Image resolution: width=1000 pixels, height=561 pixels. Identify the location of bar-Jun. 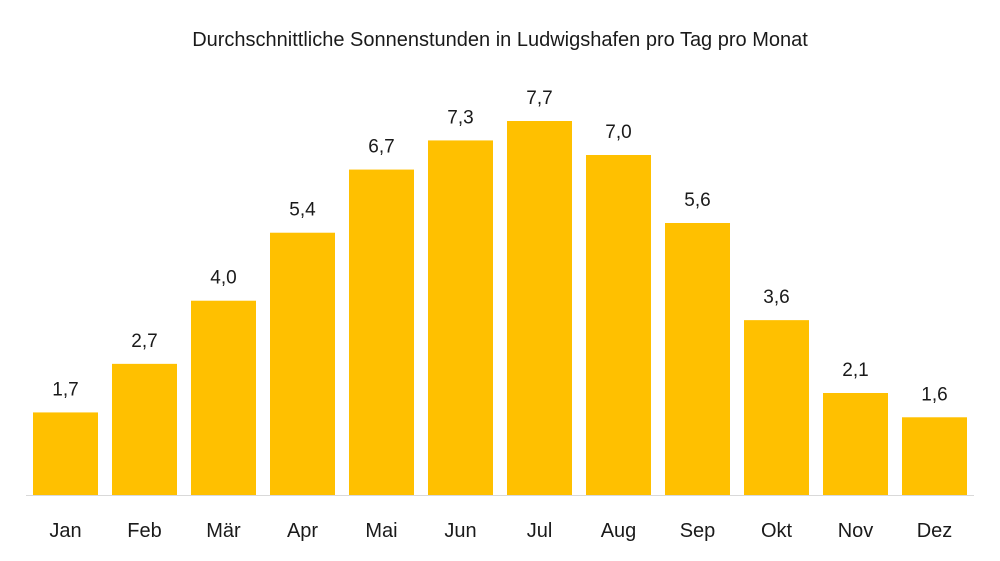
(460, 317).